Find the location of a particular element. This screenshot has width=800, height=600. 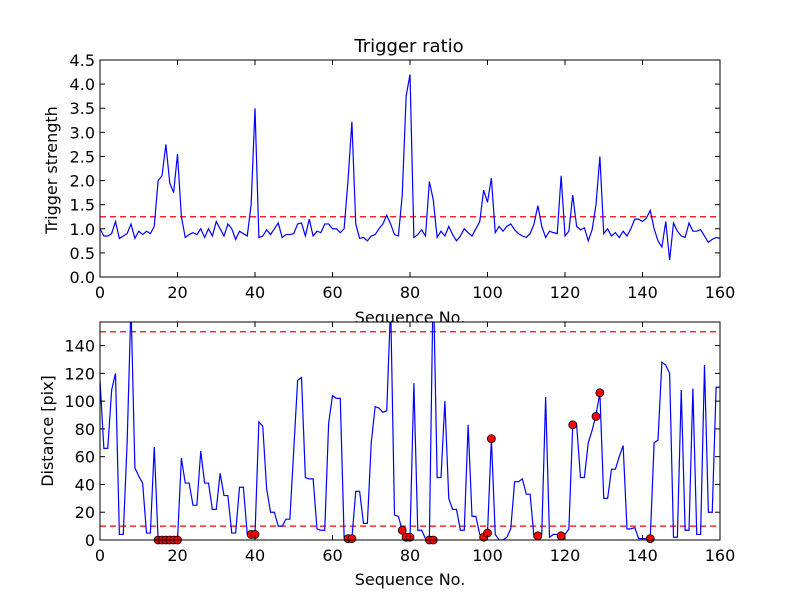

y-tick-label: 0.0 is located at coordinates (82, 277).